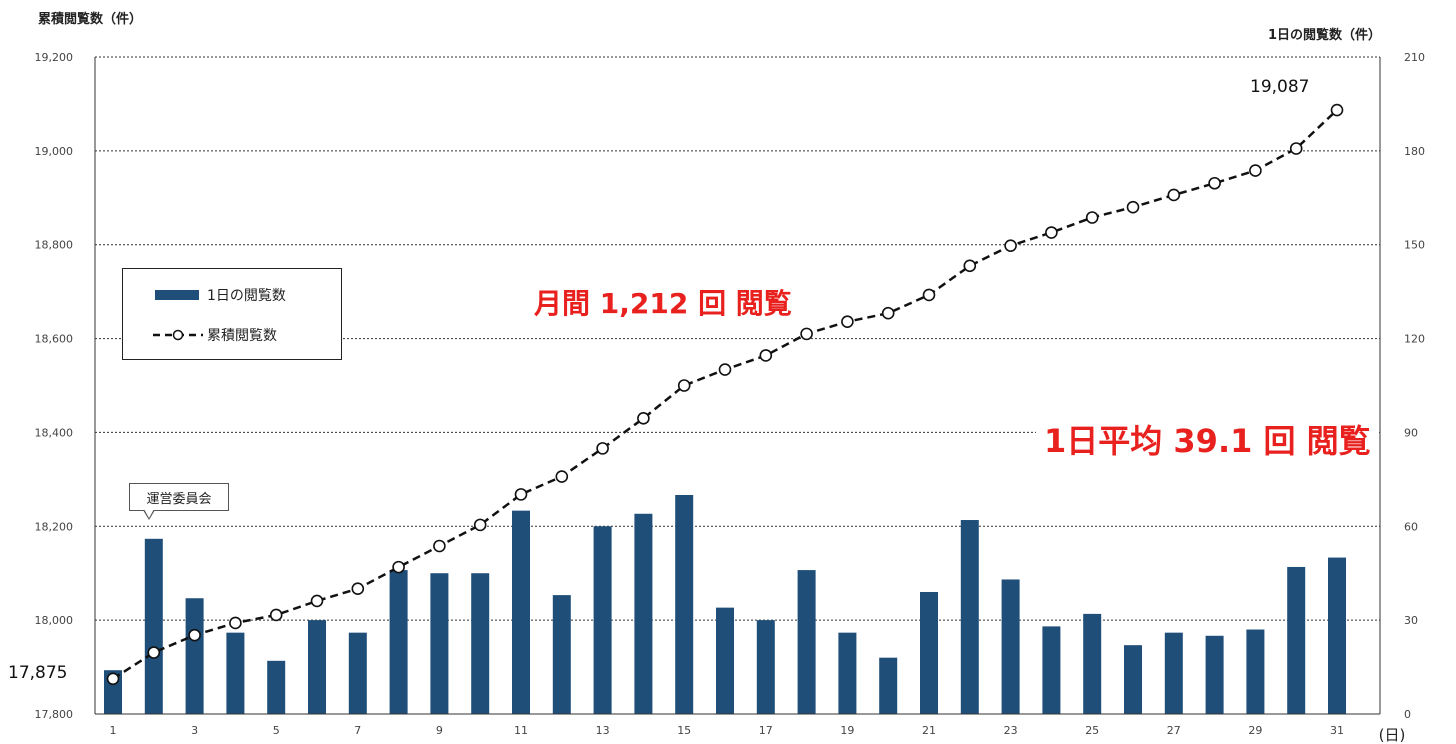  I want to click on y-left-tick-label: 19,200, so click(54, 57).